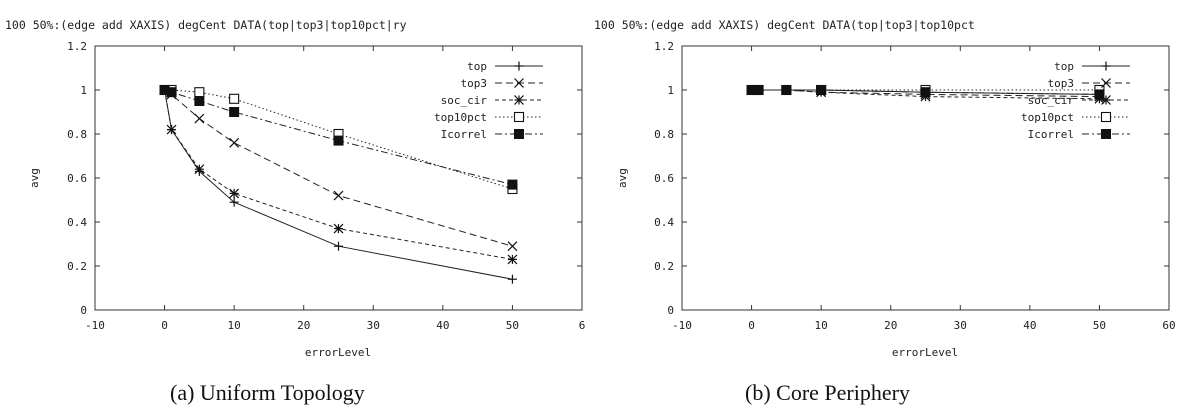 The image size is (1180, 406). I want to click on caption-a: (a) Uniform Topology, so click(267, 392).